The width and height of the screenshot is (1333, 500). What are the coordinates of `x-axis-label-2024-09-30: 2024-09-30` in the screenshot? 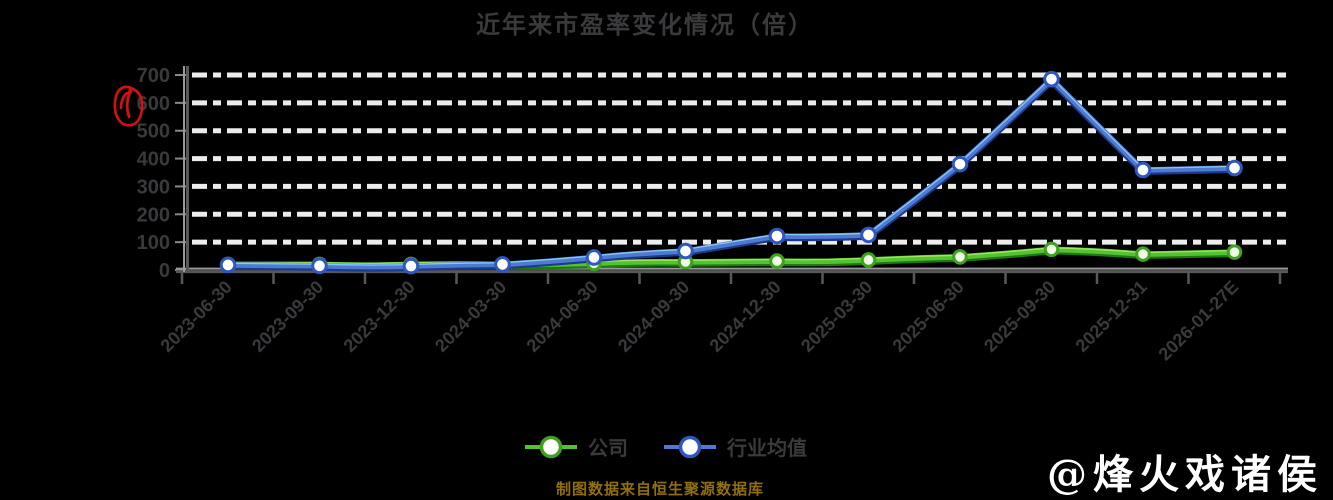 It's located at (653, 316).